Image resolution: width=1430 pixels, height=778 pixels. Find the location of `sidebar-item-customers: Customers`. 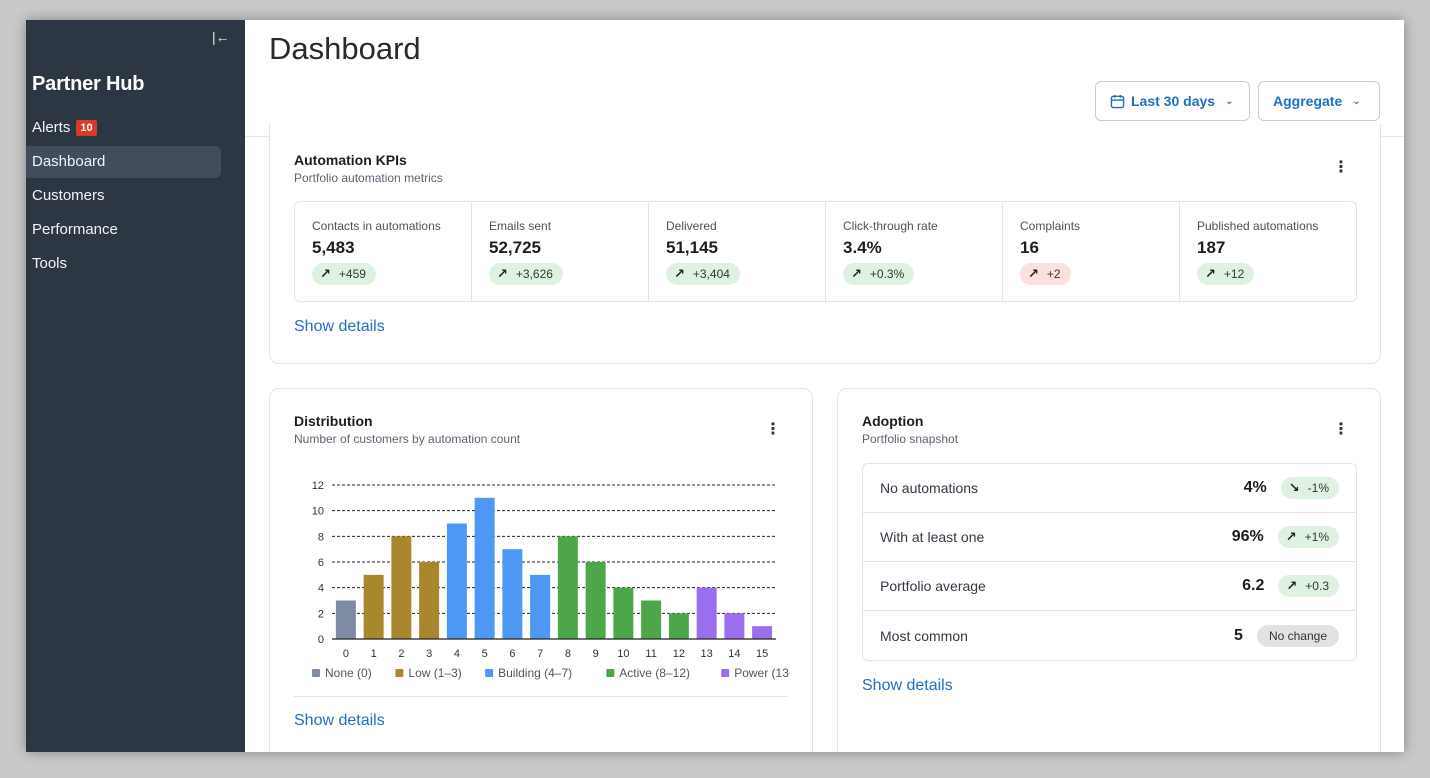

sidebar-item-customers: Customers is located at coordinates (123, 196).